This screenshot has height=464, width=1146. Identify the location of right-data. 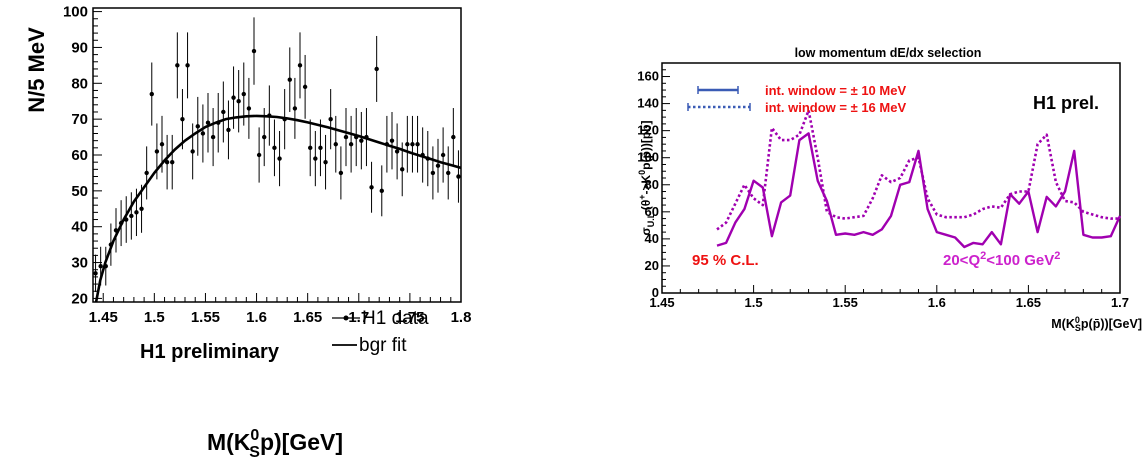
(919, 179).